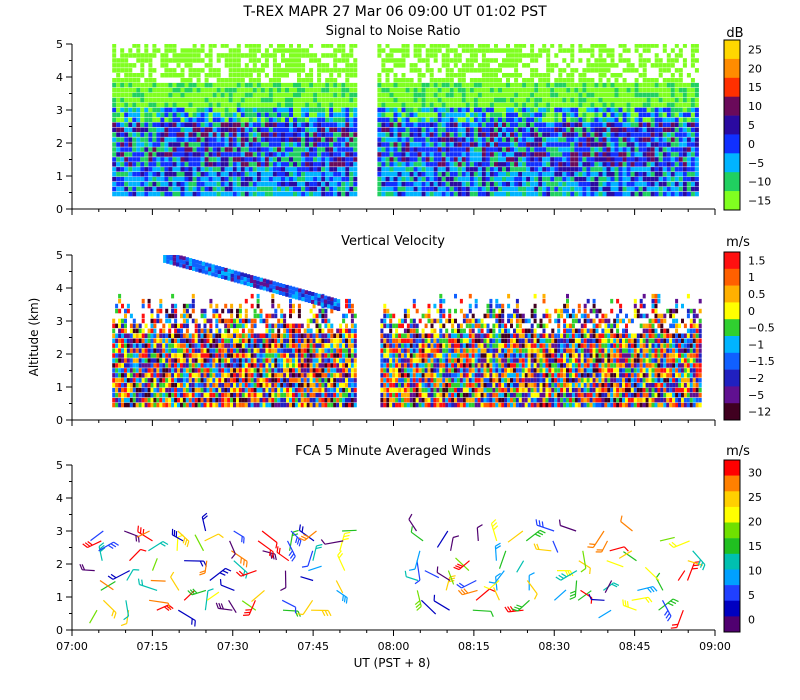 The width and height of the screenshot is (800, 700). What do you see at coordinates (34, 337) in the screenshot?
I see `y-axis-label: Altitude (km)` at bounding box center [34, 337].